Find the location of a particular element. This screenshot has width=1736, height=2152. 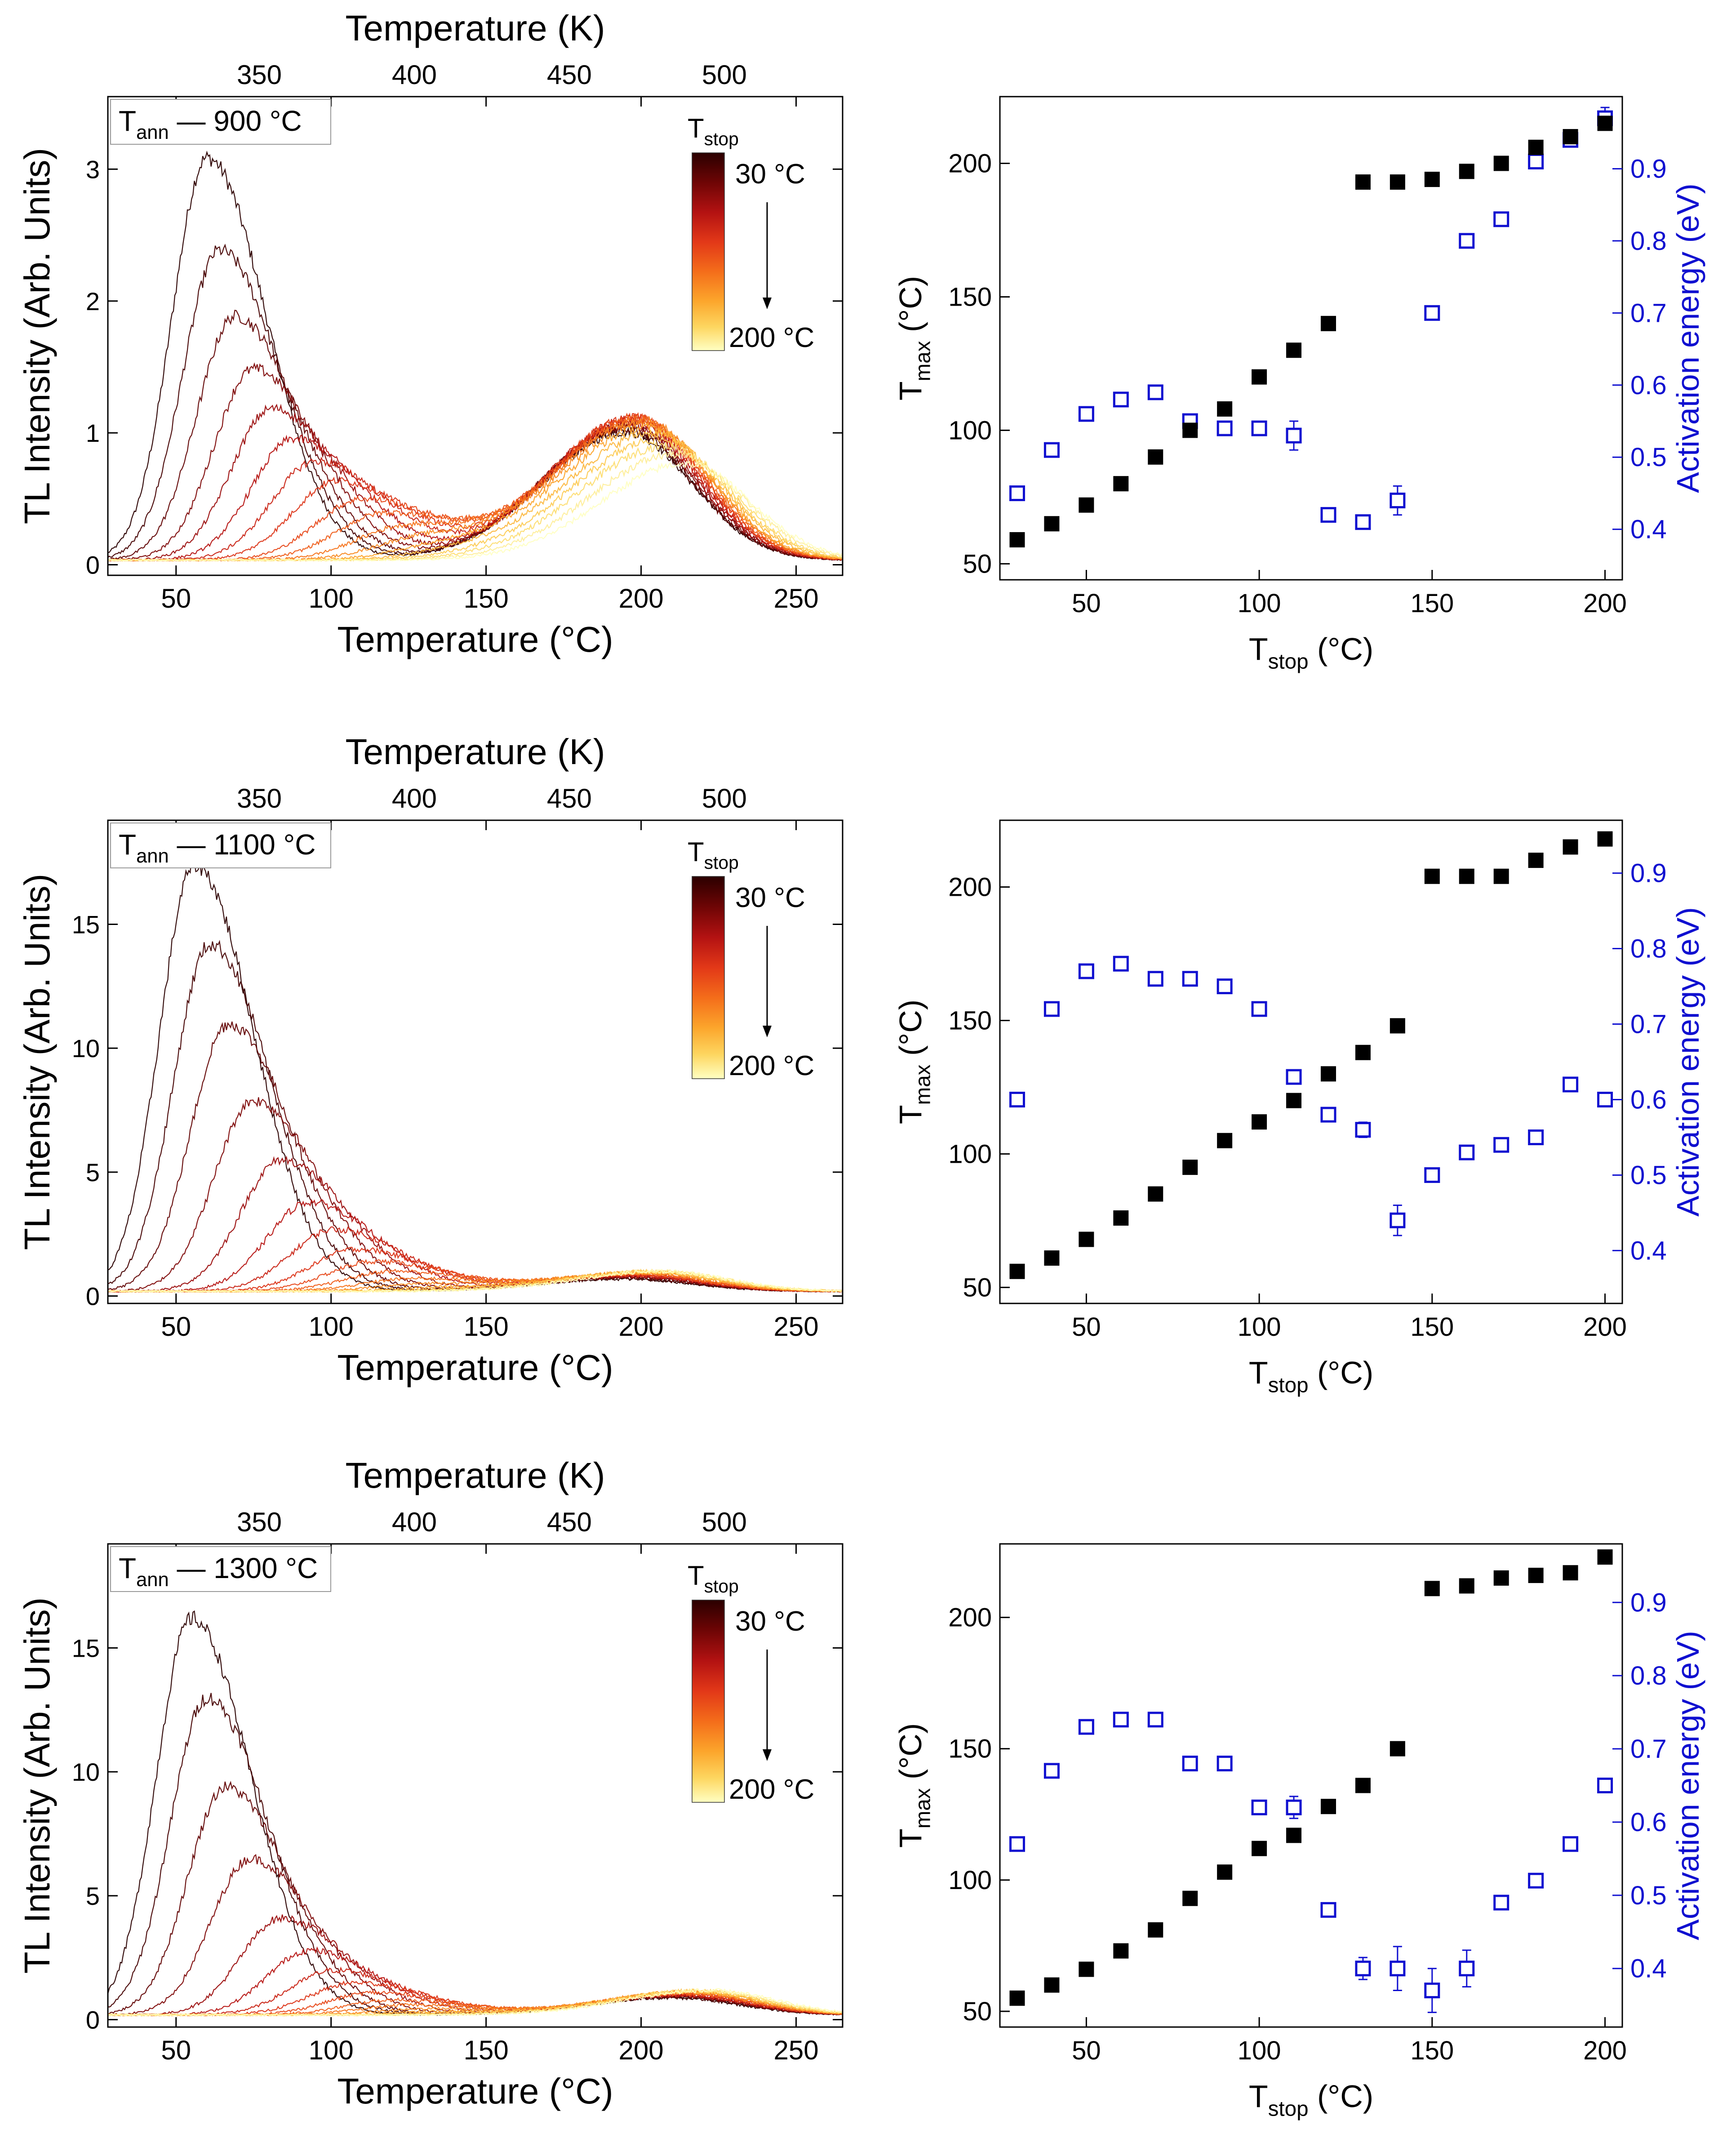

y2-tick-label: 0.7 is located at coordinates (1648, 1024).